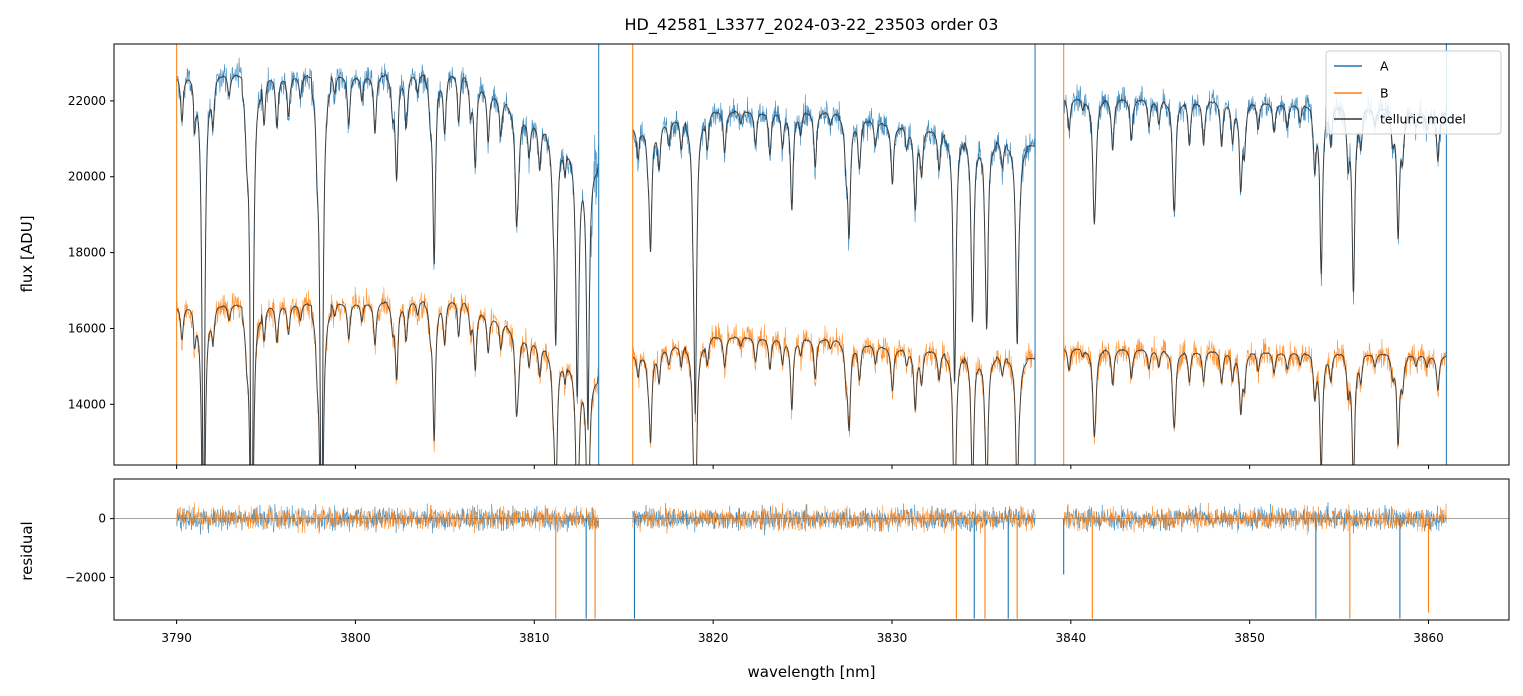 The image size is (1523, 696). I want to click on x-tick-label-3790: 3790, so click(176, 638).